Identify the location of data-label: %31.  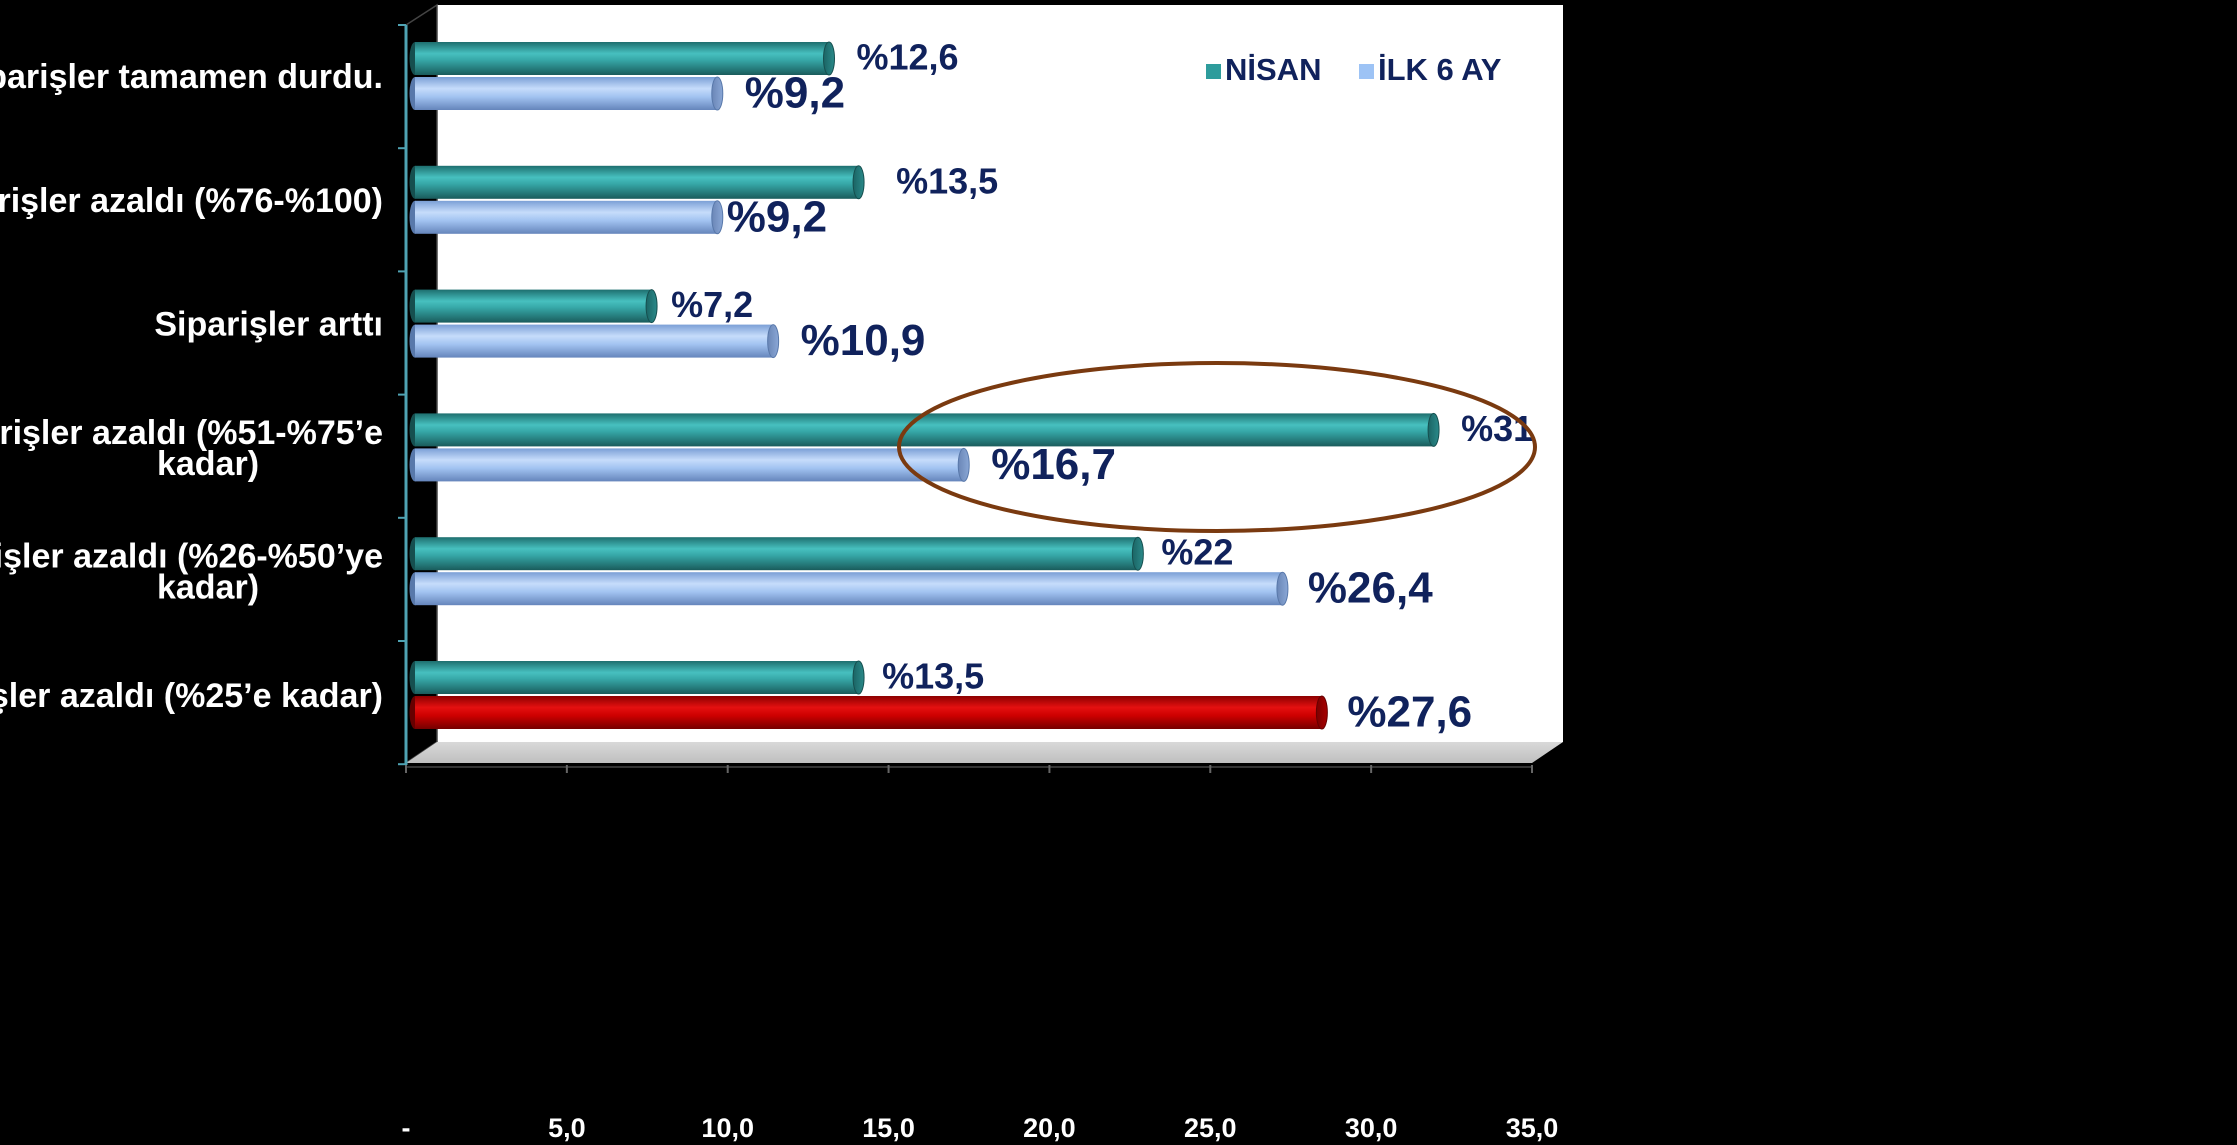
(1497, 428).